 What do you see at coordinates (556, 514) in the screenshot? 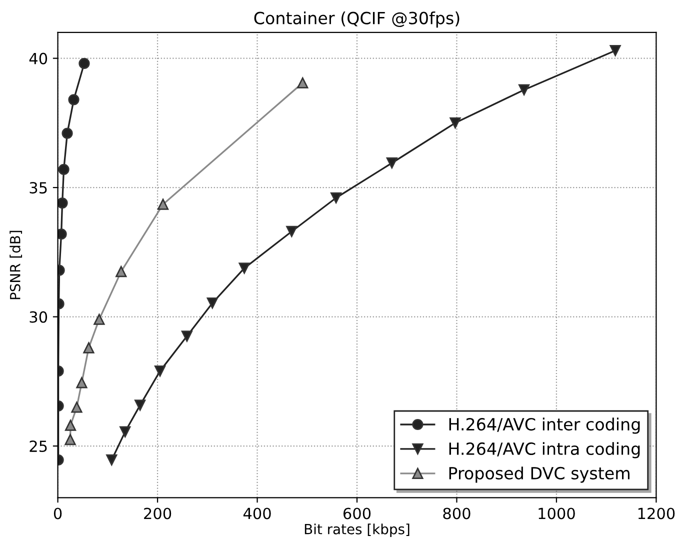
I see `x-tick-label: 1000` at bounding box center [556, 514].